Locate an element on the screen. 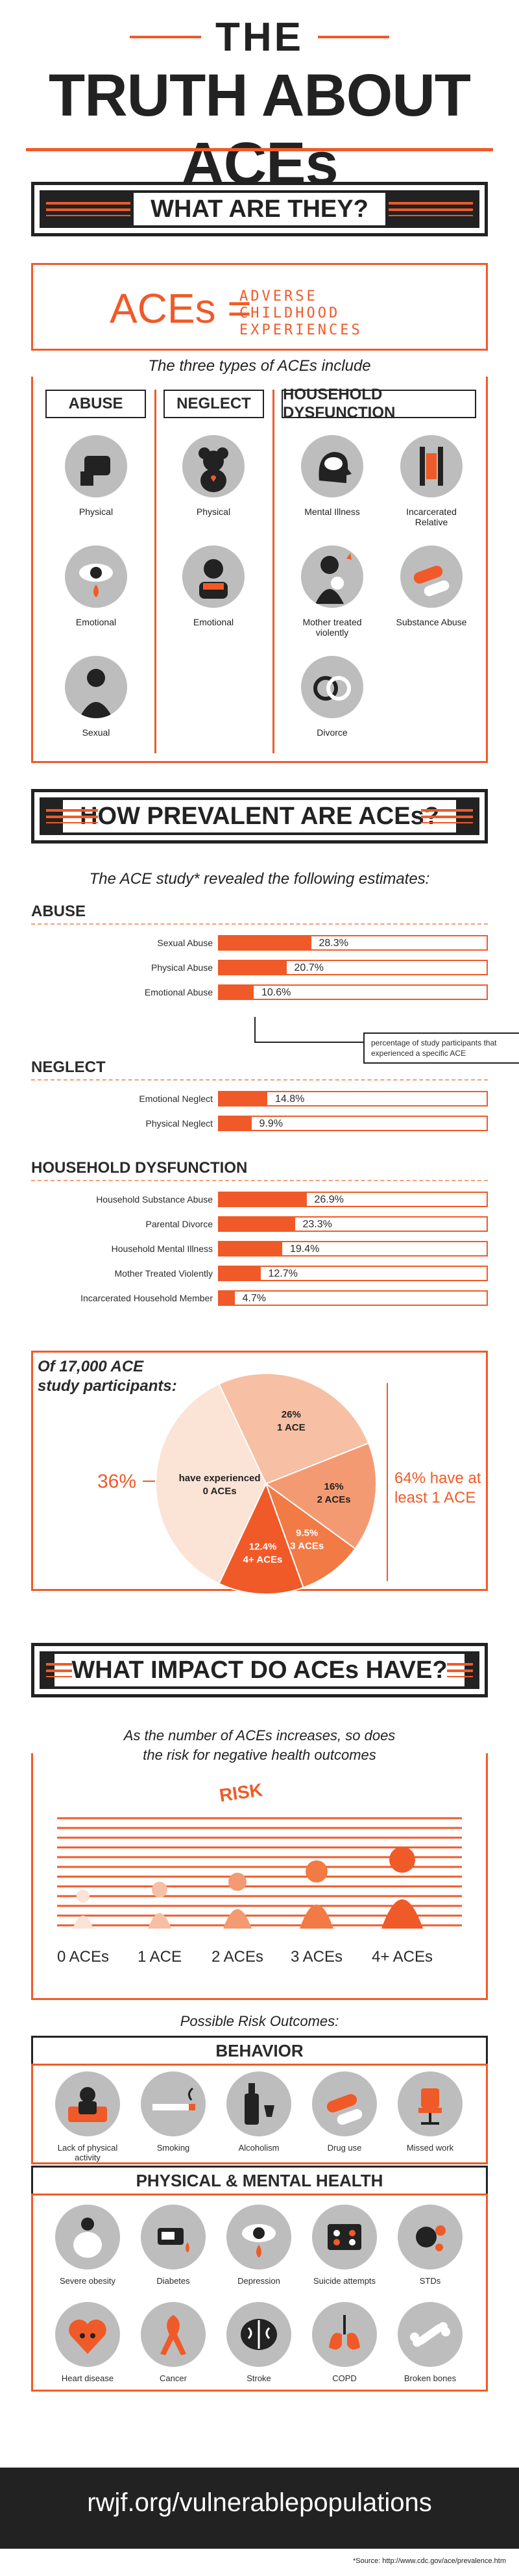 The image size is (519, 2576). bar-track: 9.9% is located at coordinates (353, 1123).